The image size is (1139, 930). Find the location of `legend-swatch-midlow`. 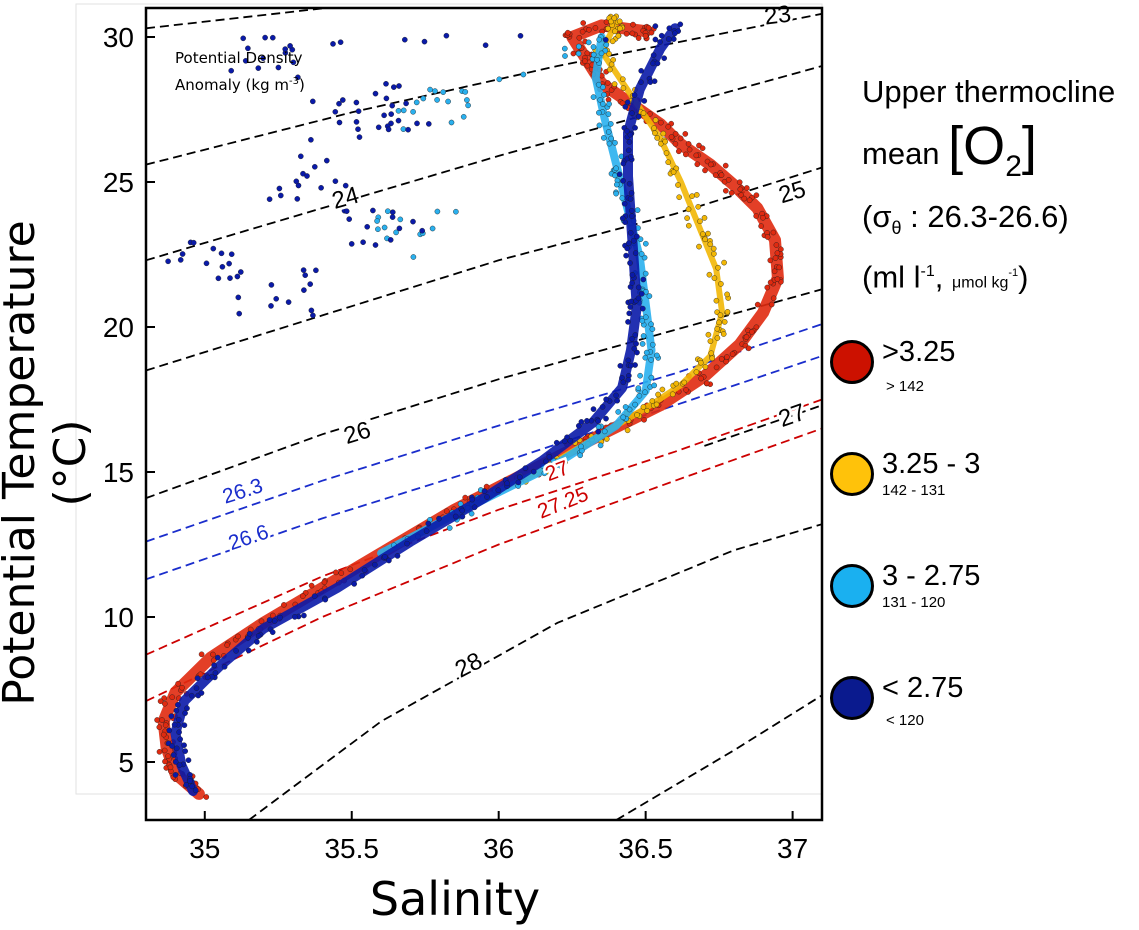

legend-swatch-midlow is located at coordinates (852, 586).